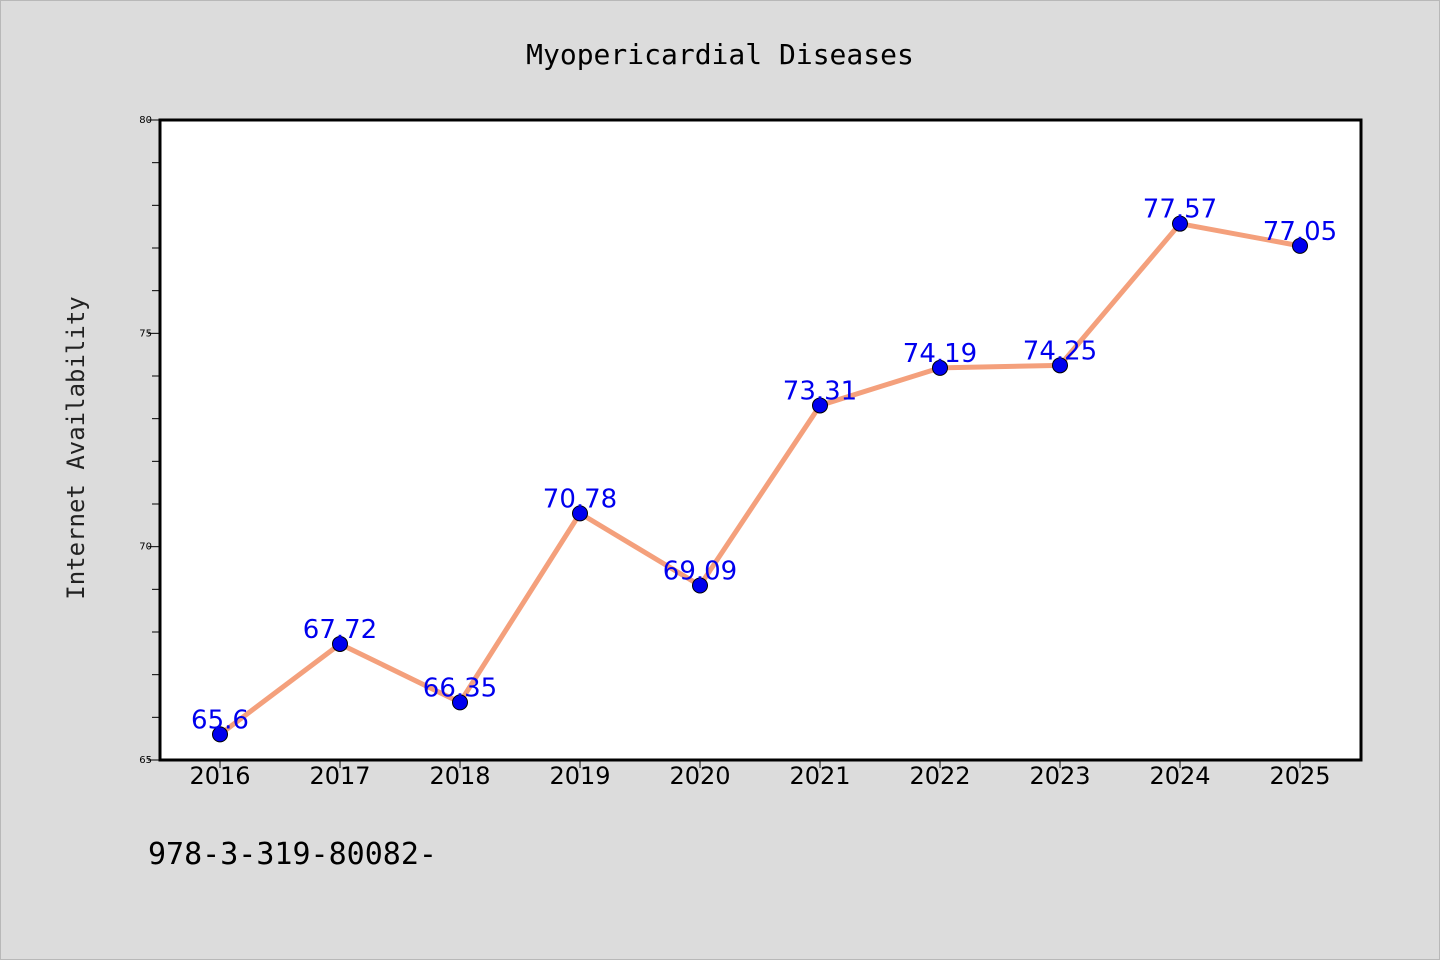 This screenshot has width=1440, height=960. What do you see at coordinates (580, 499) in the screenshot?
I see `data-label: 70.78` at bounding box center [580, 499].